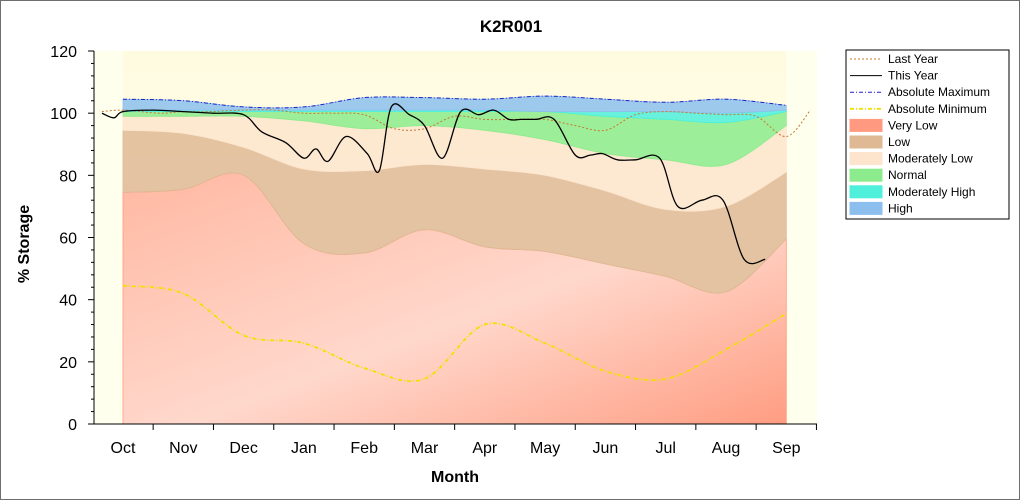 Image resolution: width=1020 pixels, height=501 pixels. I want to click on x-tick-label-may: May, so click(545, 448).